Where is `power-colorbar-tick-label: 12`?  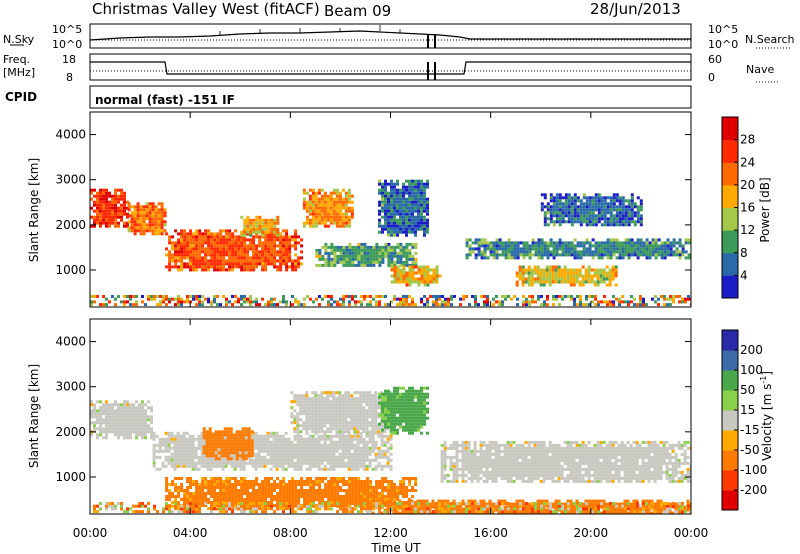
power-colorbar-tick-label: 12 is located at coordinates (747, 230).